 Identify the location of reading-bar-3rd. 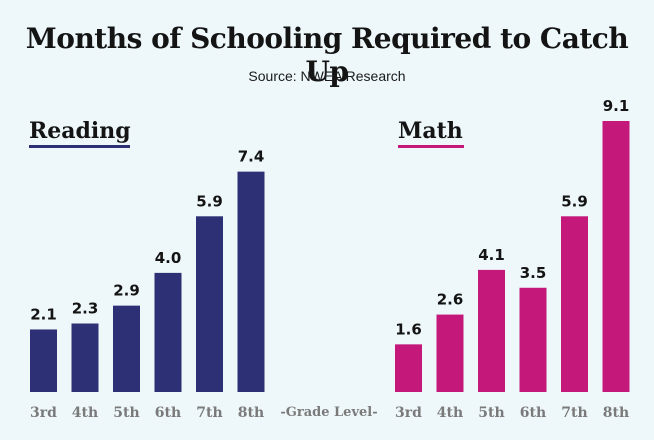
(43, 360).